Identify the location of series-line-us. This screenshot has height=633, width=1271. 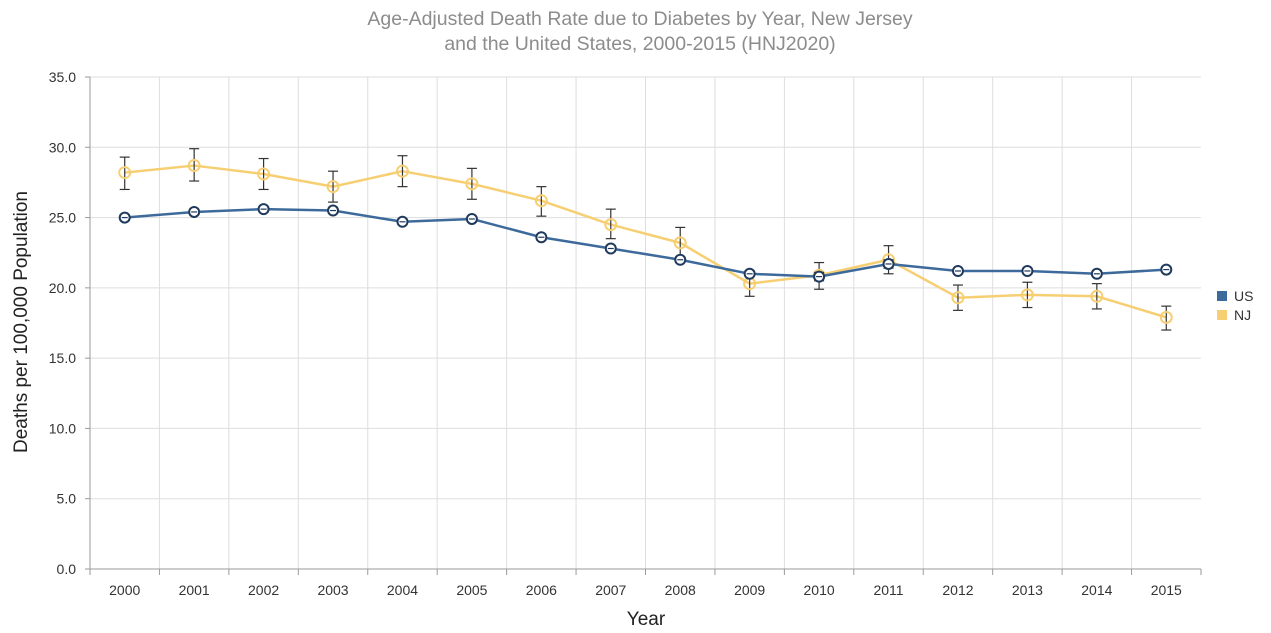
(645, 242).